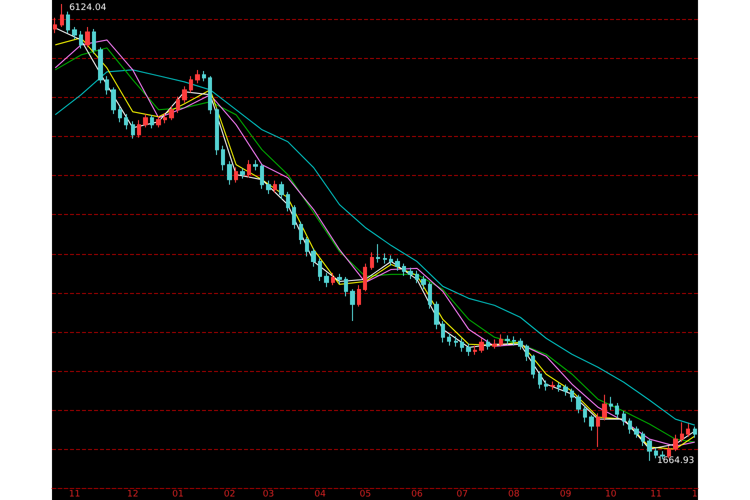  What do you see at coordinates (514, 495) in the screenshot?
I see `x-tick-label: 08` at bounding box center [514, 495].